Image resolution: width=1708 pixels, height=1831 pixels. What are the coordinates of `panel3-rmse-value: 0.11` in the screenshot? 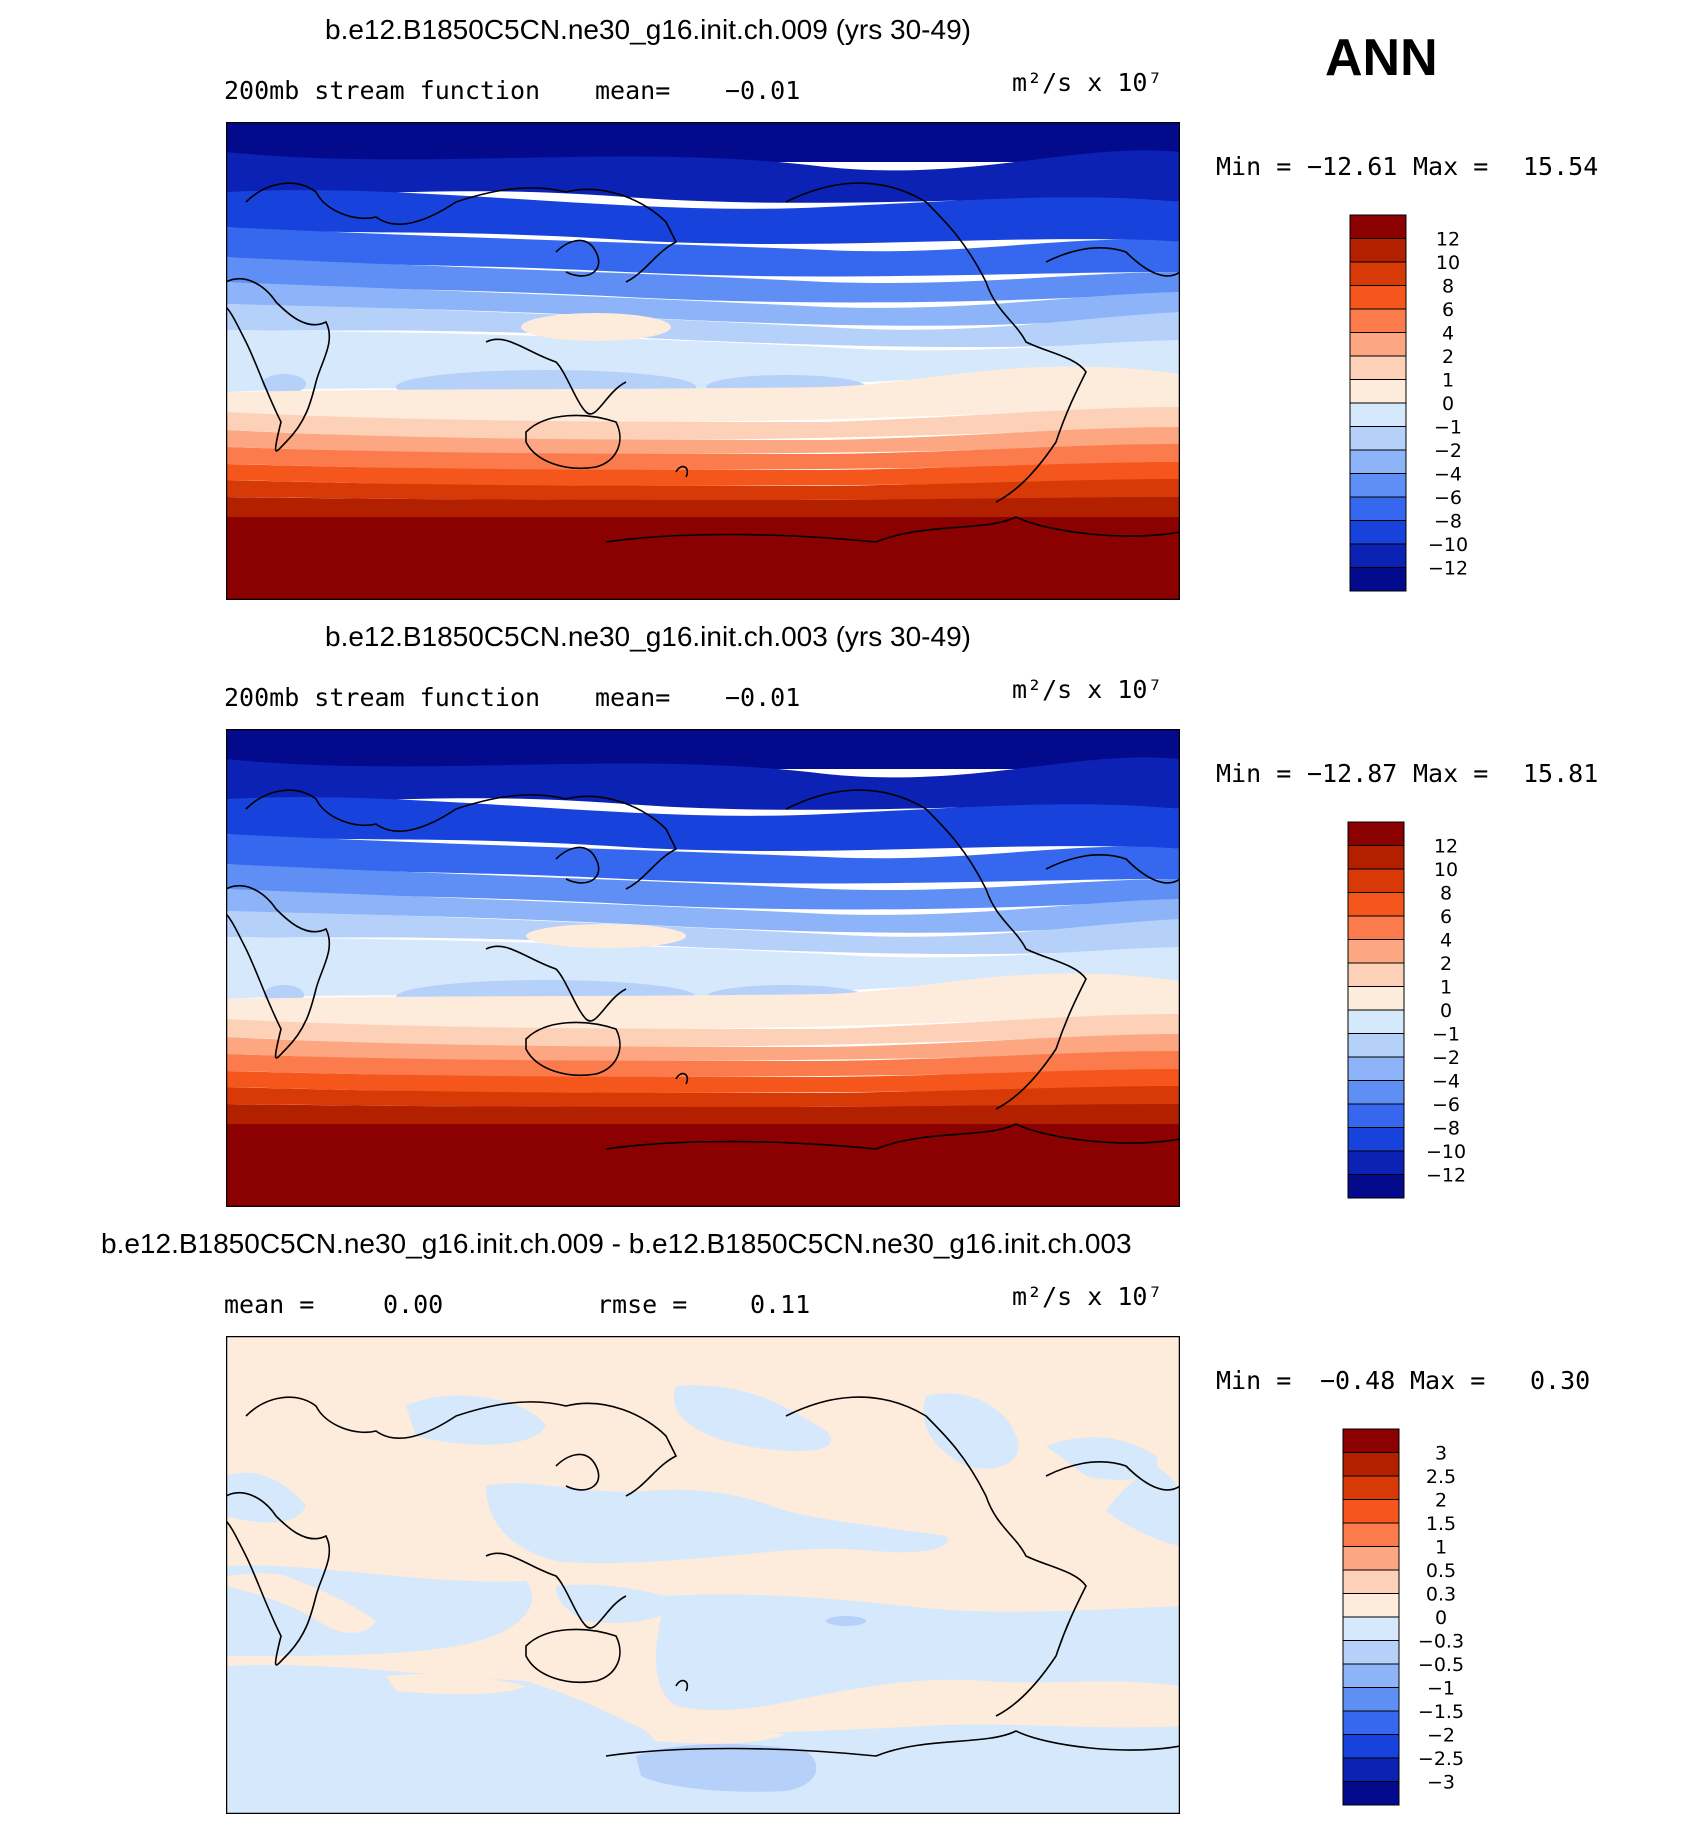 It's located at (780, 1304).